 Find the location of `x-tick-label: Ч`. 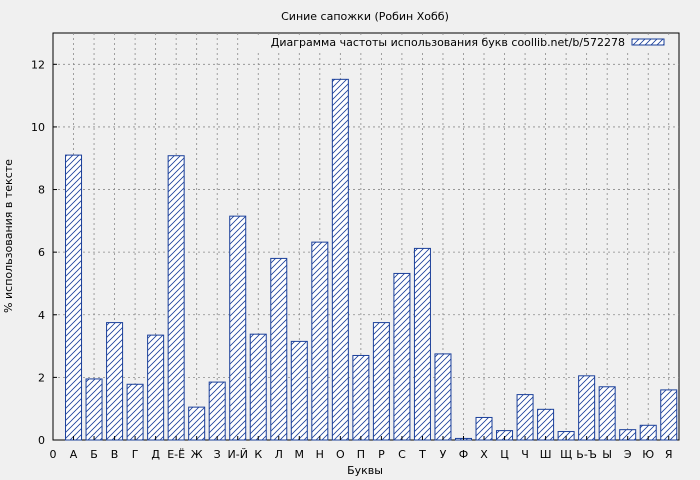

x-tick-label: Ч is located at coordinates (525, 454).